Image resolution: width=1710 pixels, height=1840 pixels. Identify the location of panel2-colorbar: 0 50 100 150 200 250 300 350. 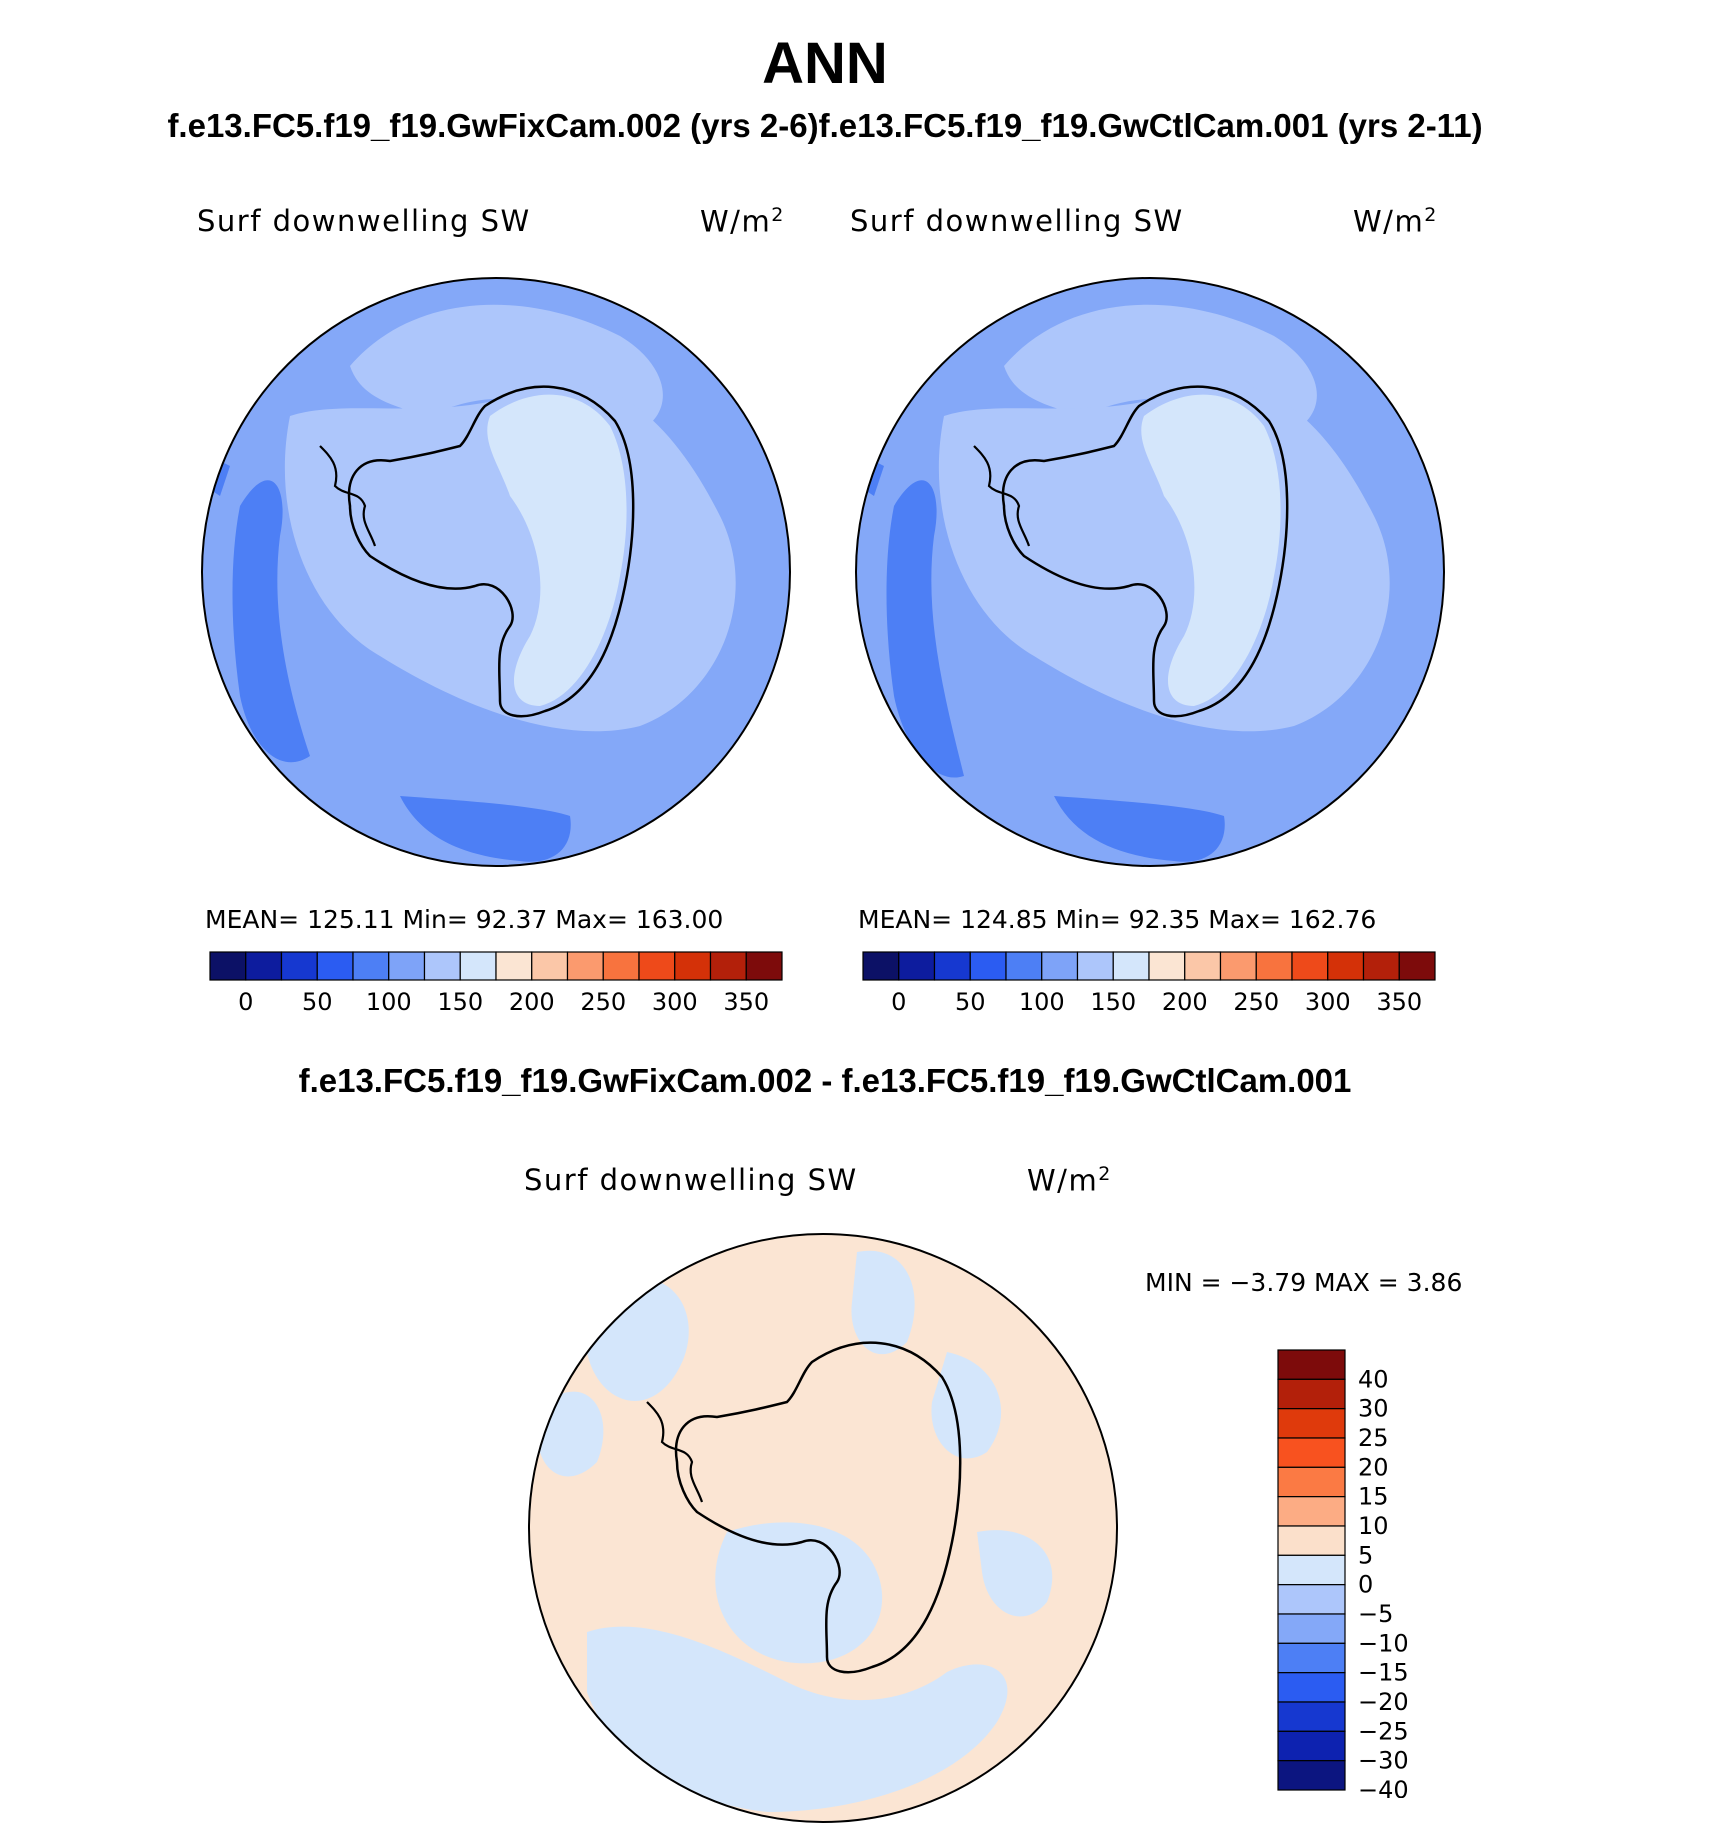
(1149, 982).